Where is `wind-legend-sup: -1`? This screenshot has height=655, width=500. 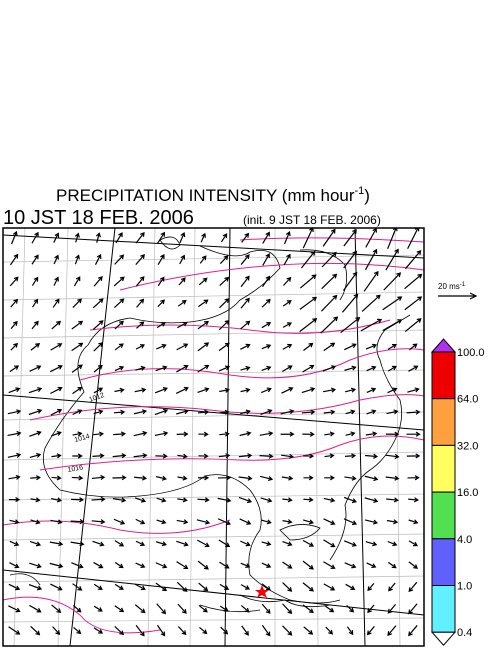 wind-legend-sup: -1 is located at coordinates (463, 285).